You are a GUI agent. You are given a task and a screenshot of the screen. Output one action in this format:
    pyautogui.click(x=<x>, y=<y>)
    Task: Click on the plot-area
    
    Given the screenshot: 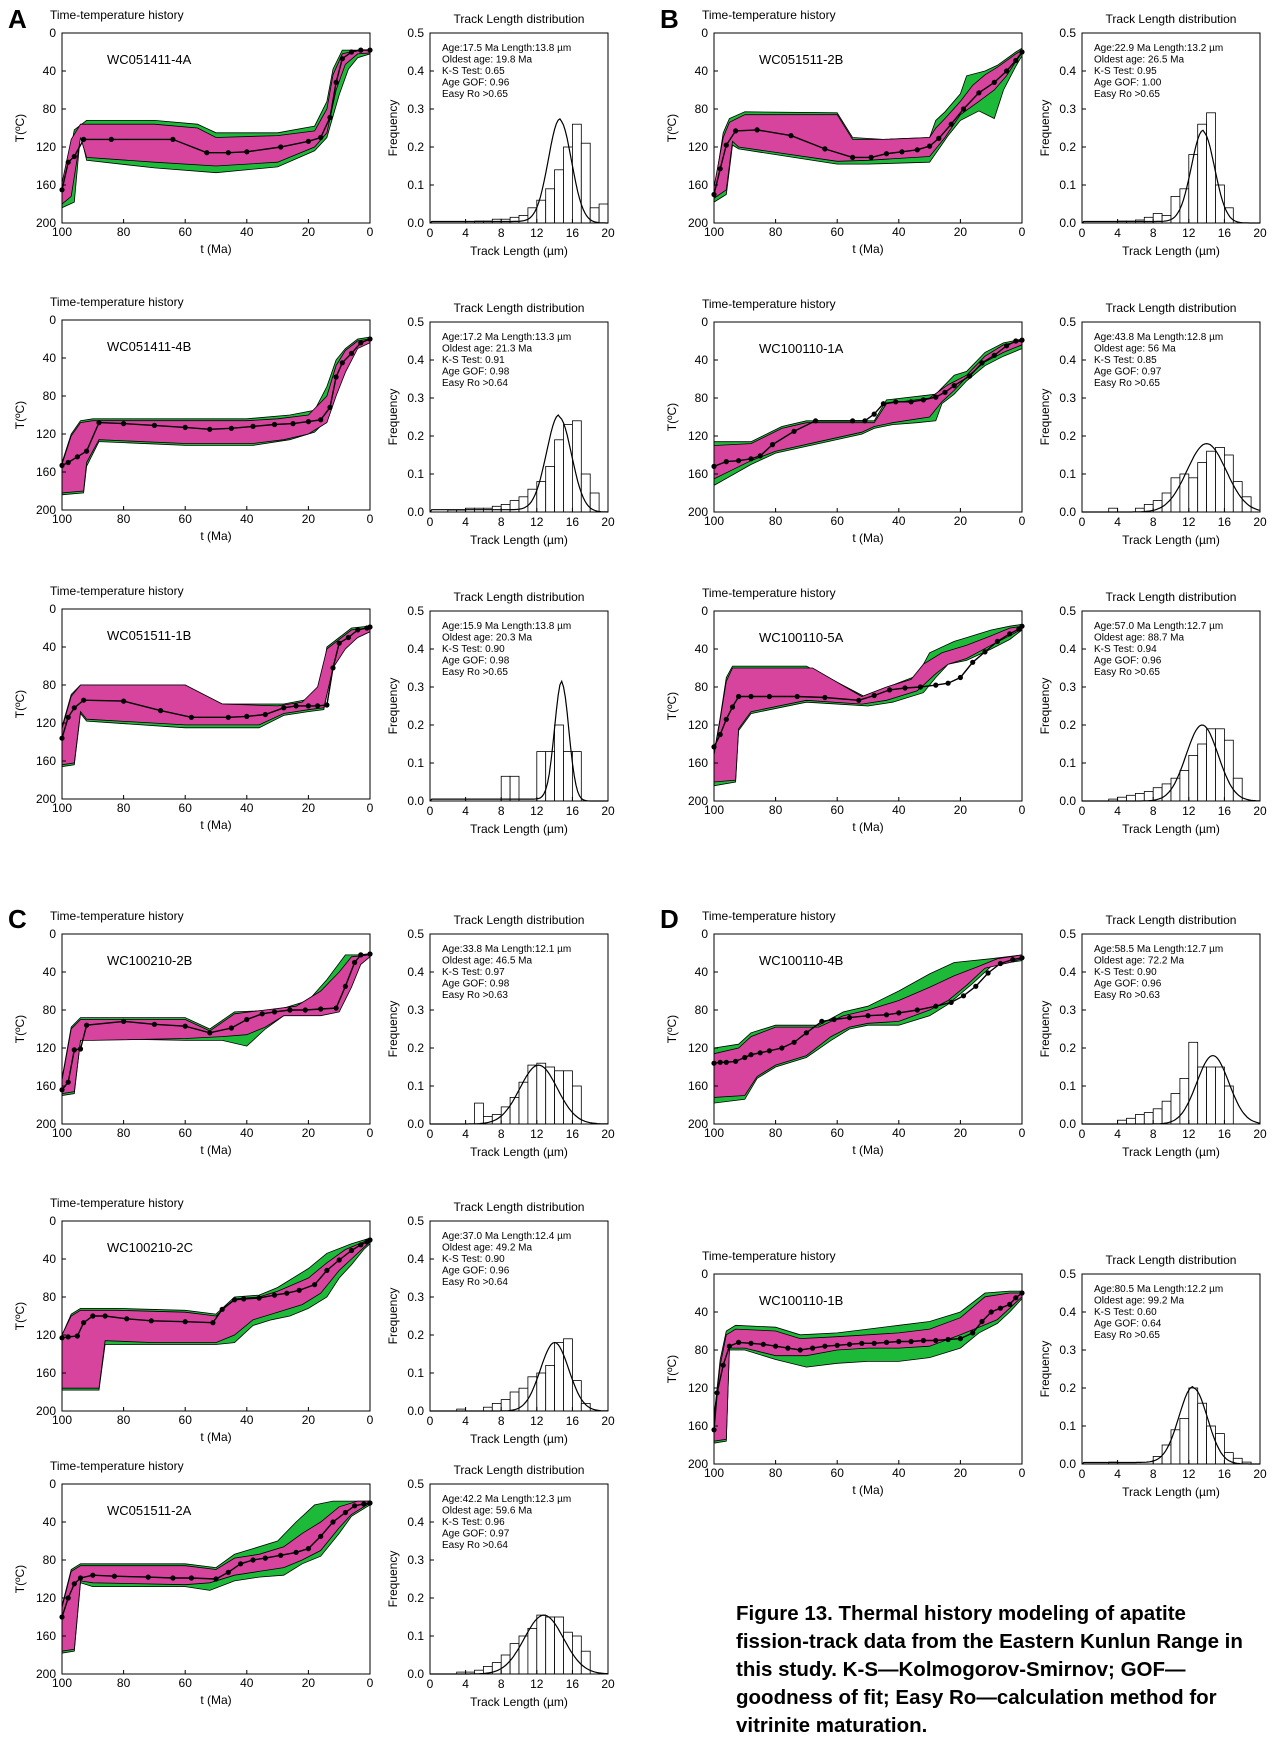 What is the action you would take?
    pyautogui.click(x=519, y=1316)
    